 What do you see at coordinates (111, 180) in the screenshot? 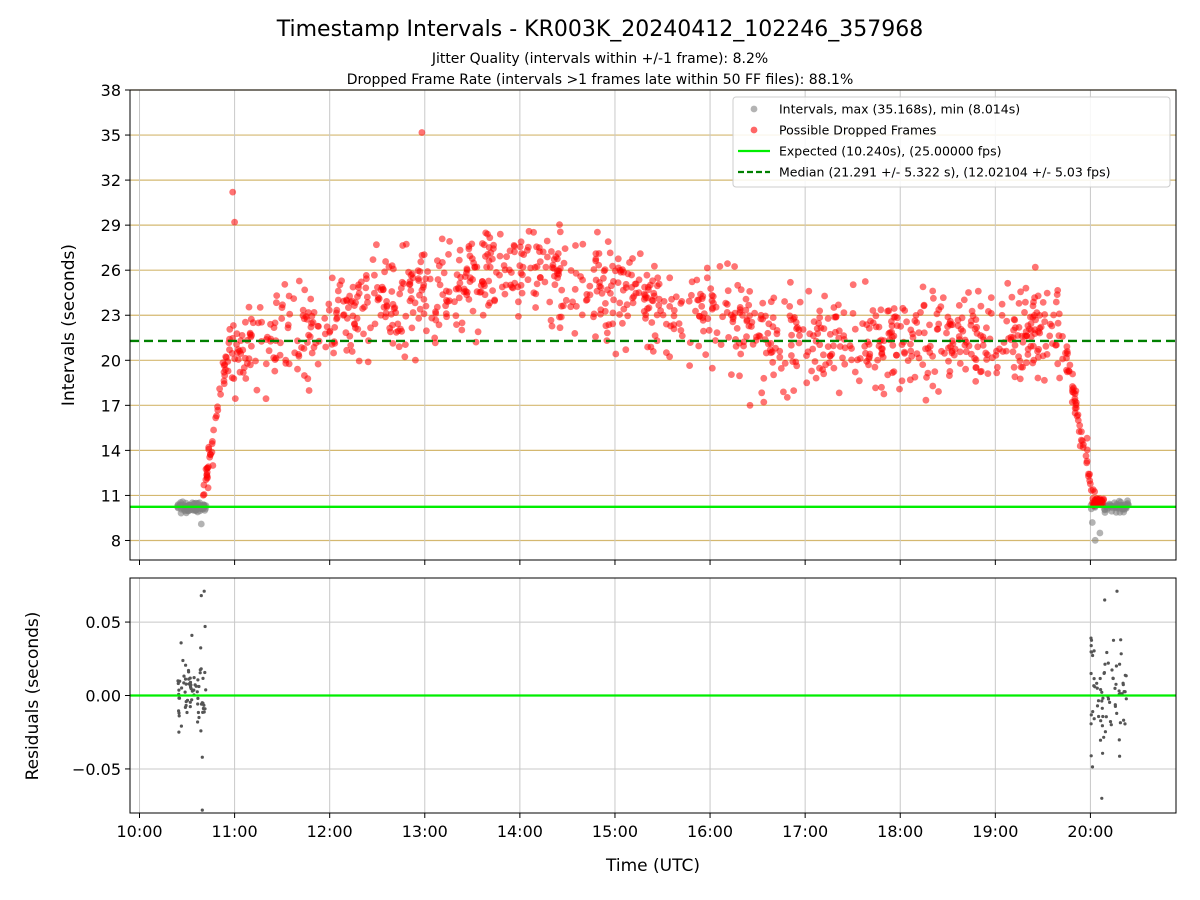
I see `top-y-tick-label: 32` at bounding box center [111, 180].